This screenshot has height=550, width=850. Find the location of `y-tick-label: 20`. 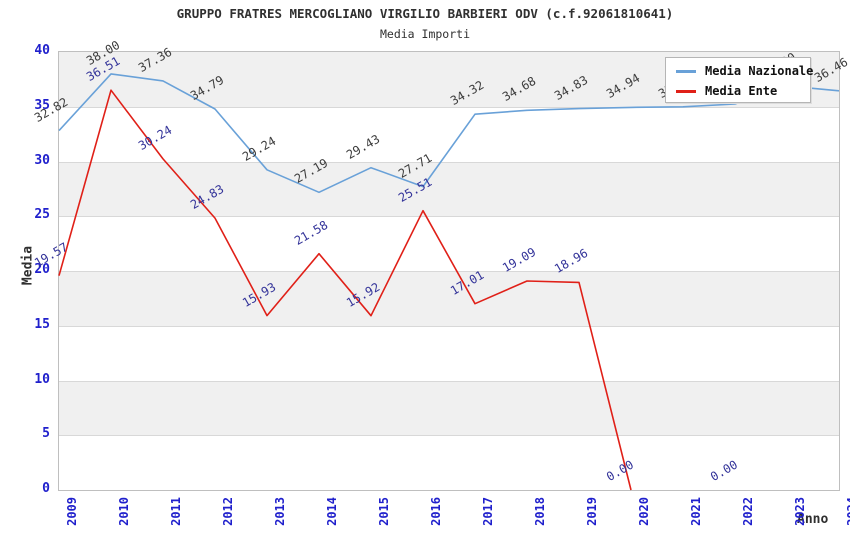

y-tick-label: 20 is located at coordinates (42, 269).